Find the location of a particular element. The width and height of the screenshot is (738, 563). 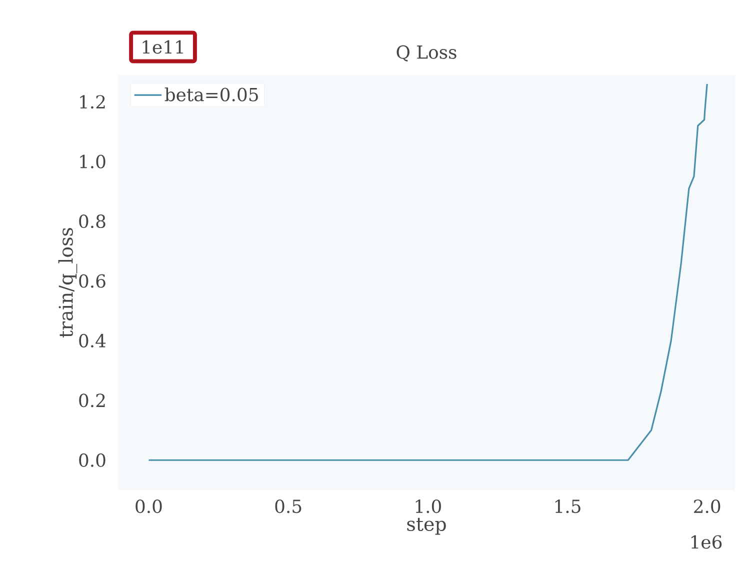

x-axis-title: step is located at coordinates (426, 526).